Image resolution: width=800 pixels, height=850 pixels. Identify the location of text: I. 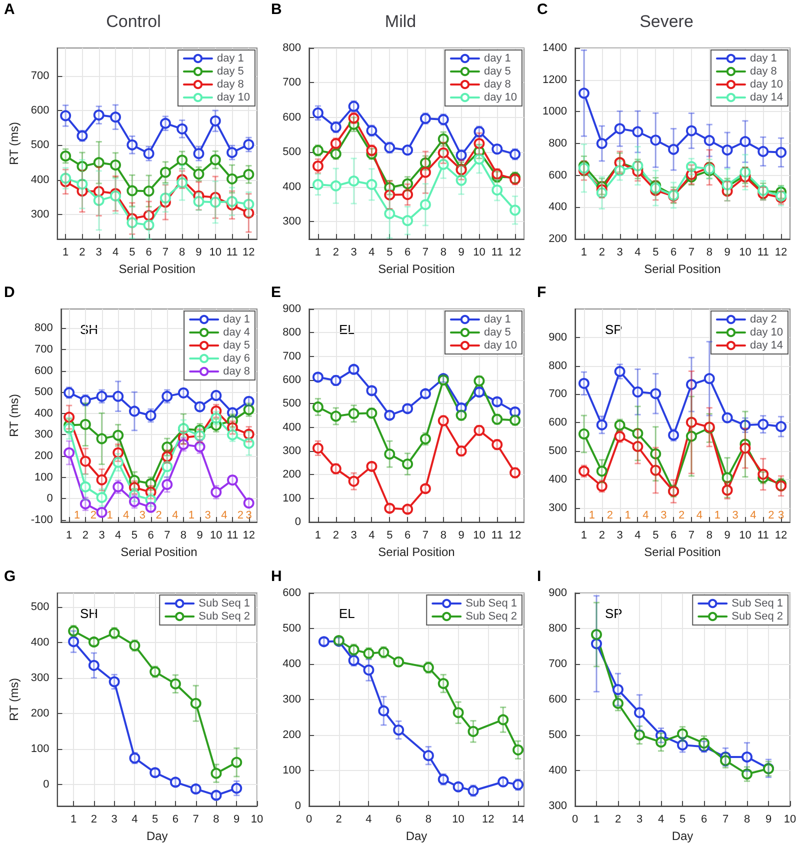
(539, 576).